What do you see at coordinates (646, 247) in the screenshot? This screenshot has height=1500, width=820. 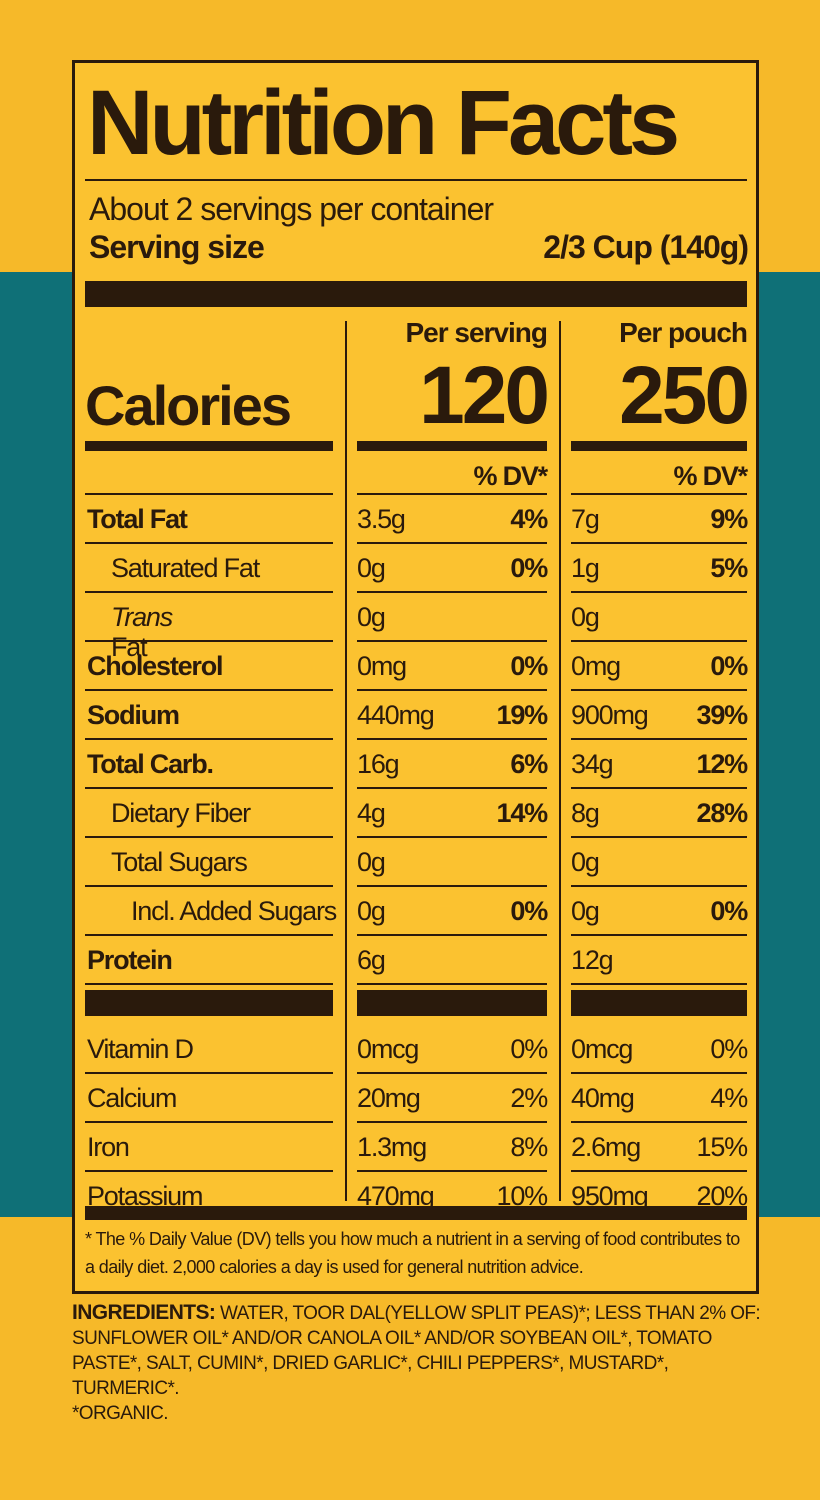 I see `serving-size-value: 2/3 Cup (140g)` at bounding box center [646, 247].